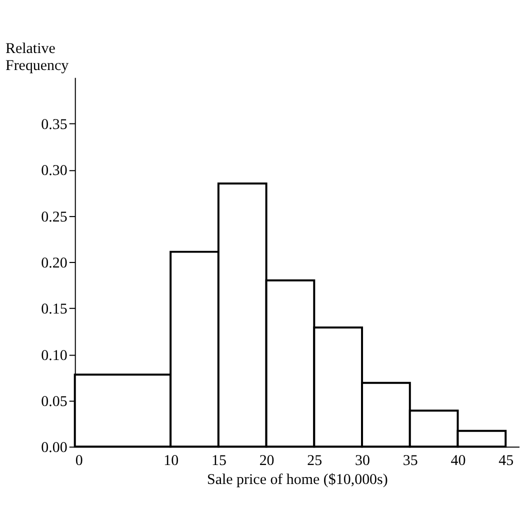 The image size is (529, 510). What do you see at coordinates (218, 461) in the screenshot?
I see `x-tick-label: 15` at bounding box center [218, 461].